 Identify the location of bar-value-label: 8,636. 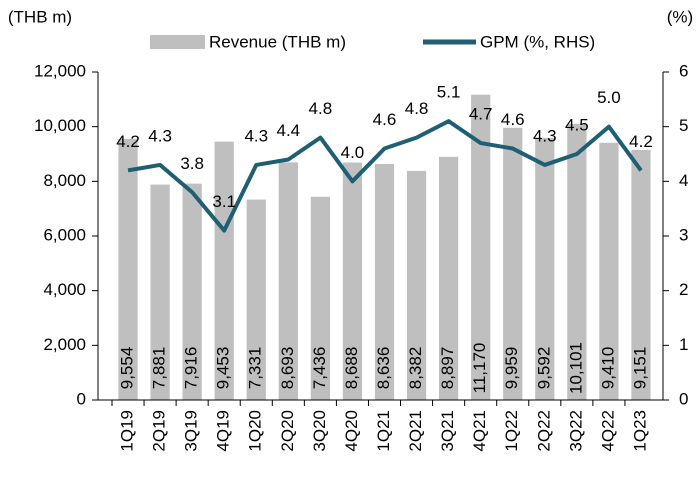
(383, 368).